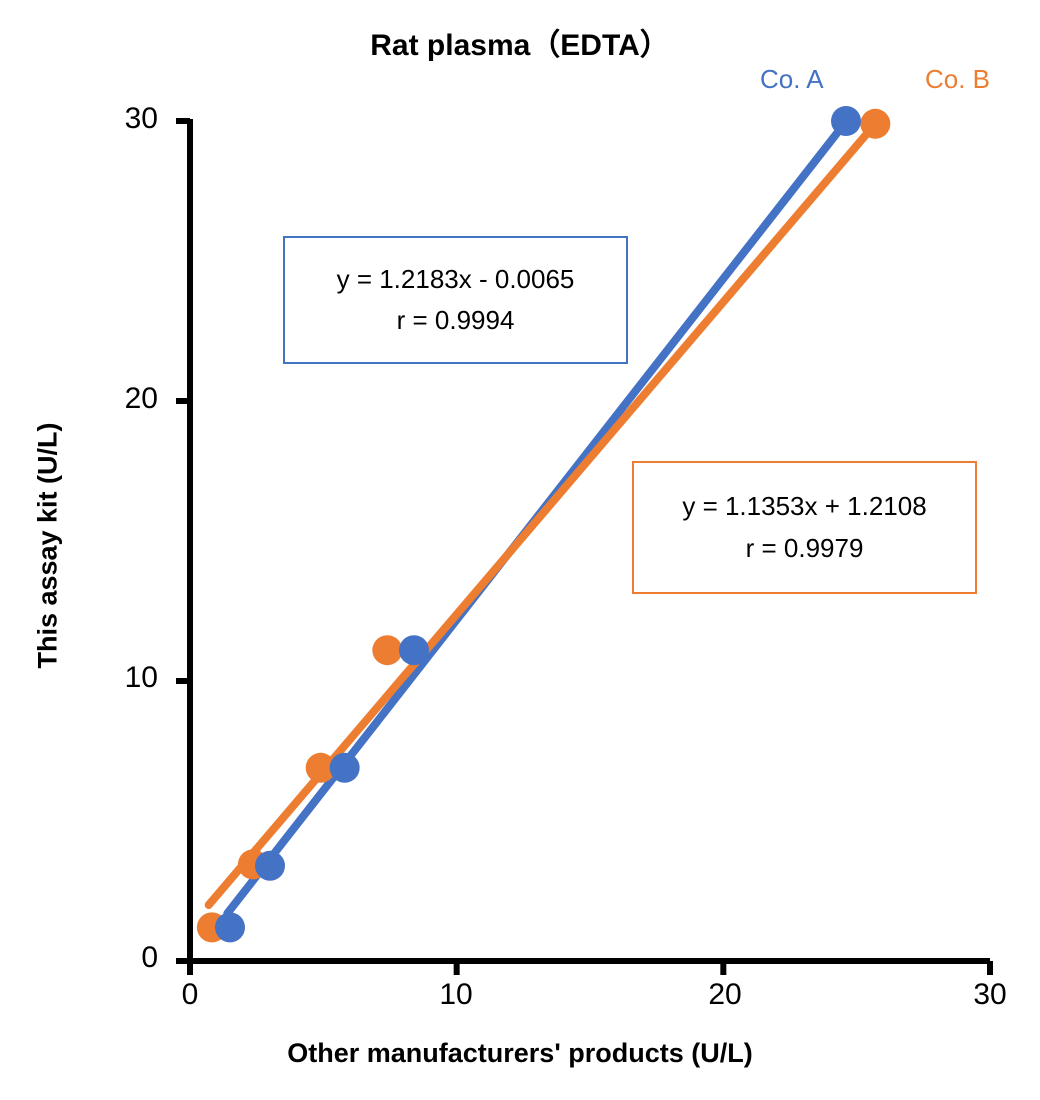  What do you see at coordinates (792, 79) in the screenshot?
I see `legend-item-co-a: Co. A` at bounding box center [792, 79].